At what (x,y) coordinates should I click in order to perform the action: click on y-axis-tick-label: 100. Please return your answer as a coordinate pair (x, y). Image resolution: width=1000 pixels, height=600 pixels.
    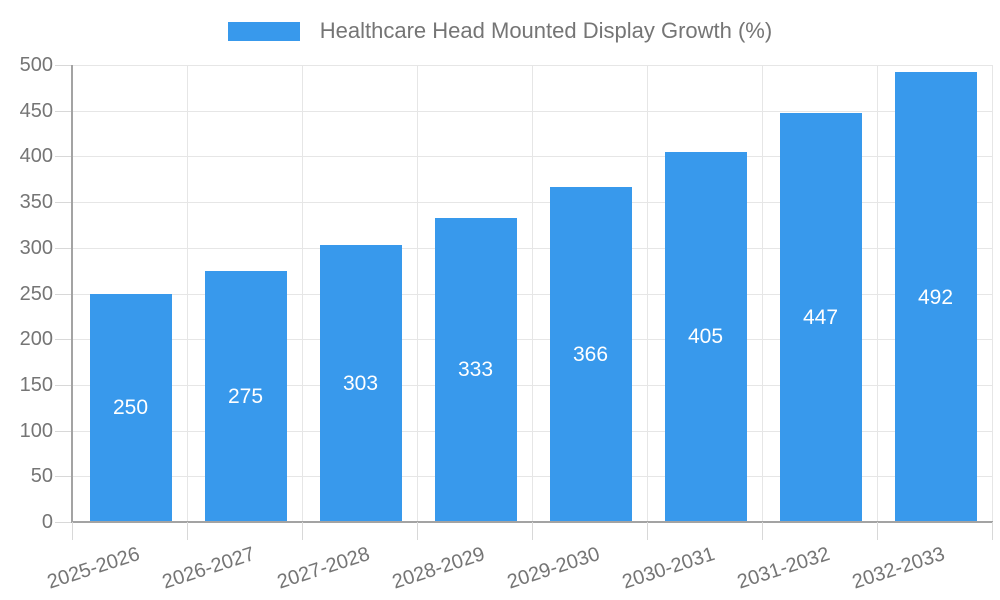
    Looking at the image, I should click on (36, 430).